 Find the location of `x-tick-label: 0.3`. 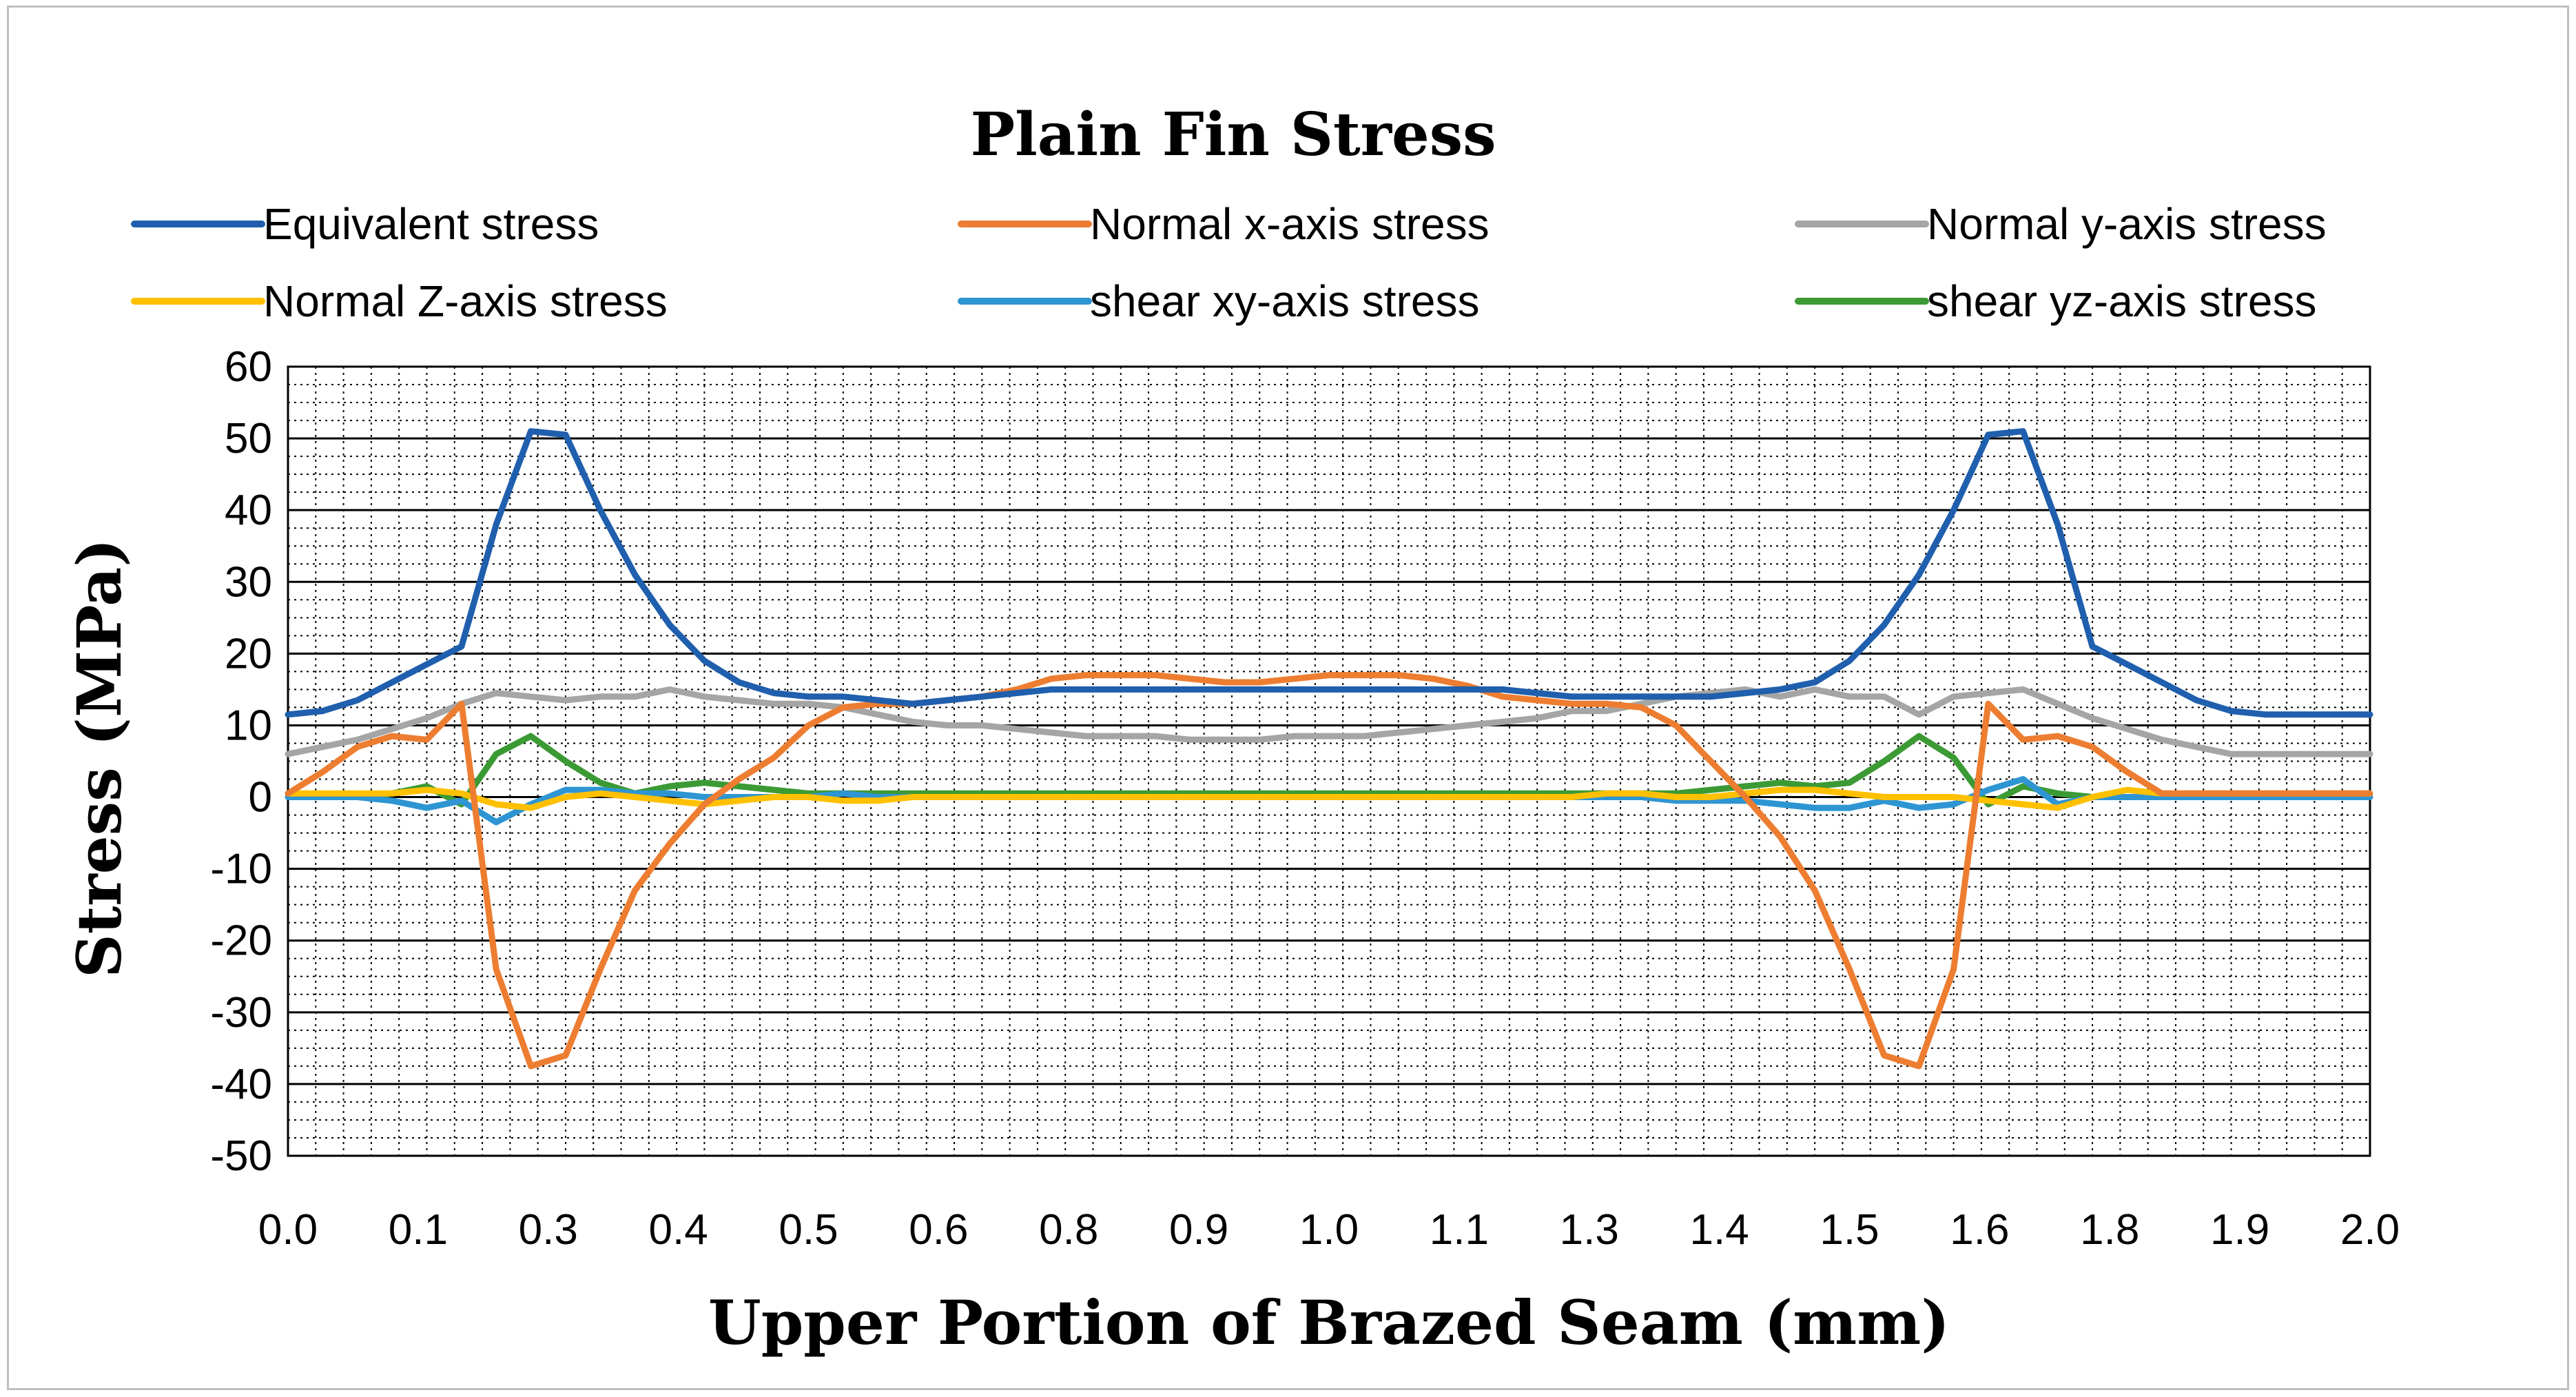

x-tick-label: 0.3 is located at coordinates (548, 1230).